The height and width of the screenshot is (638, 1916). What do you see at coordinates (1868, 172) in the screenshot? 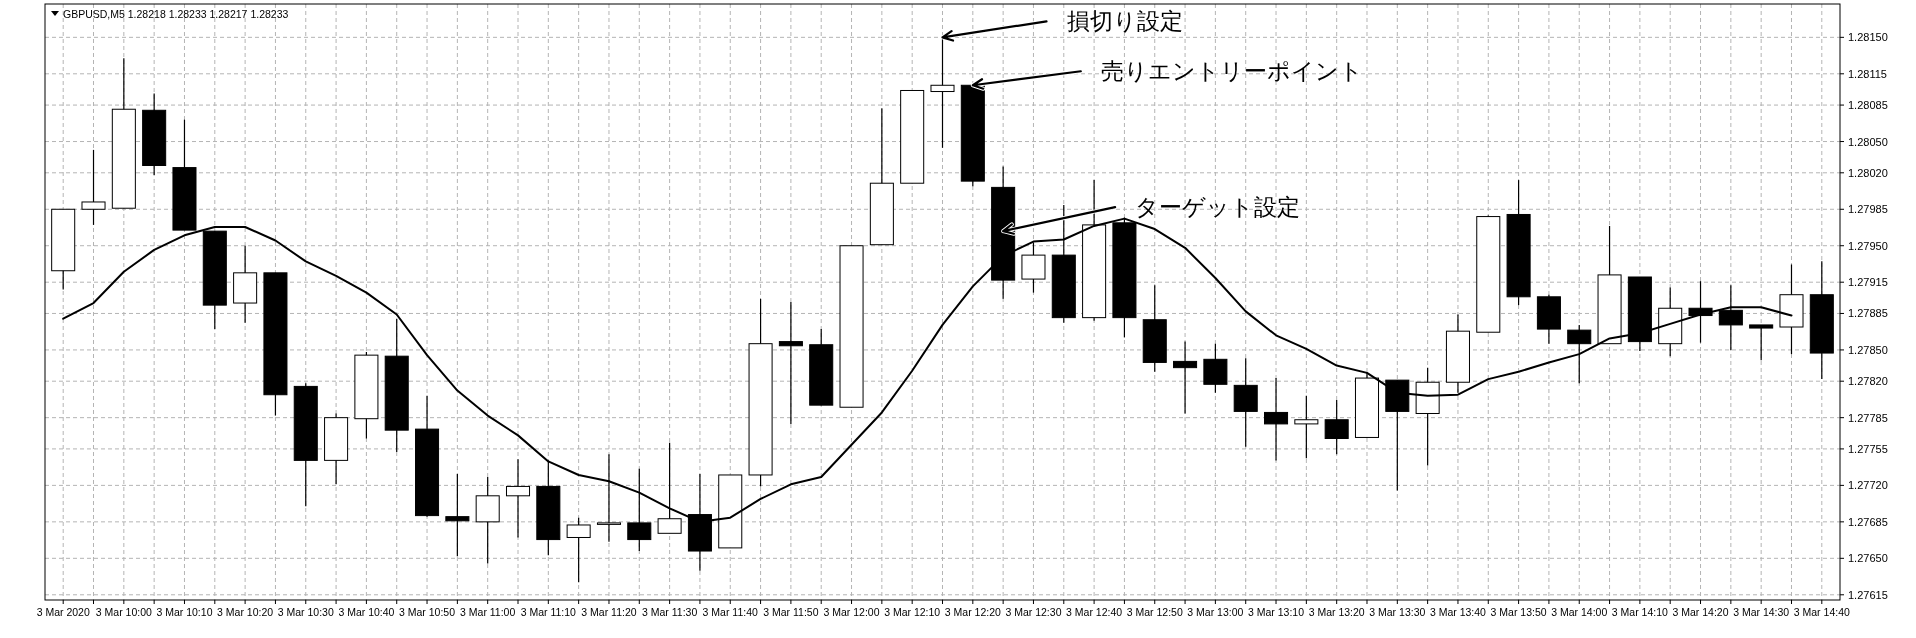
I see `y-tick-label: 1.28020` at bounding box center [1868, 172].